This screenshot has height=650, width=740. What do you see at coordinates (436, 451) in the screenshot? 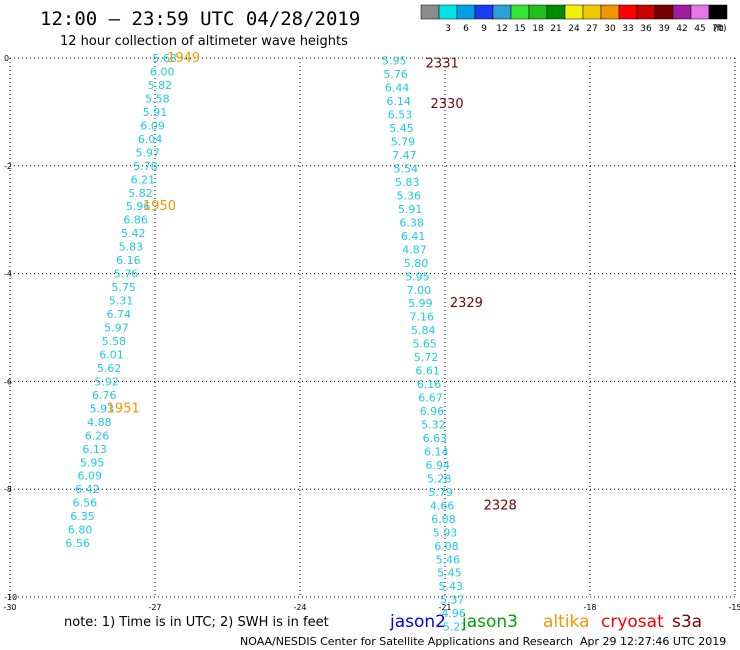
I see `wave-height-point: 6.14` at bounding box center [436, 451].